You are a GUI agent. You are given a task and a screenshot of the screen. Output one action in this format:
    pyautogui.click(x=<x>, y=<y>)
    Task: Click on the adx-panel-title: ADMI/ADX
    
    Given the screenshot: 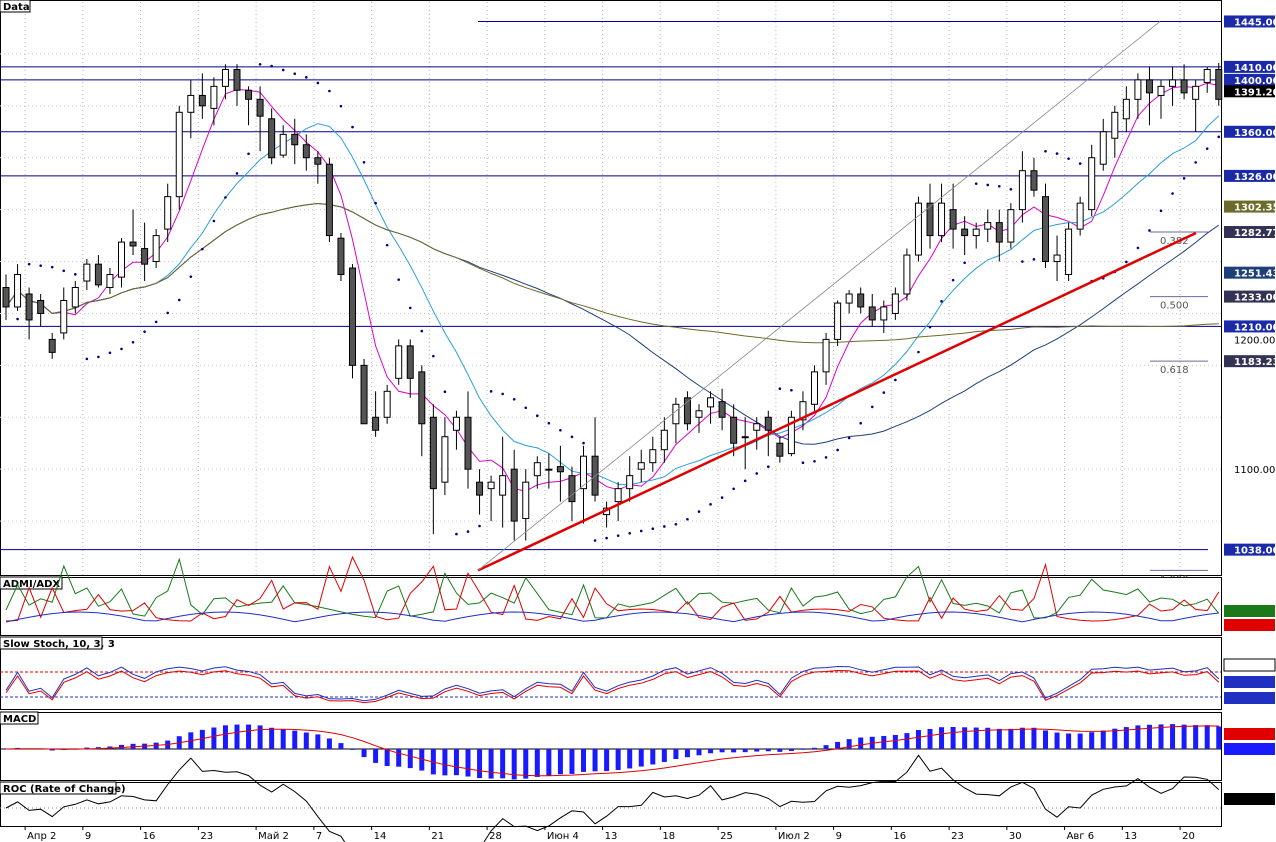 What is the action you would take?
    pyautogui.click(x=31, y=584)
    